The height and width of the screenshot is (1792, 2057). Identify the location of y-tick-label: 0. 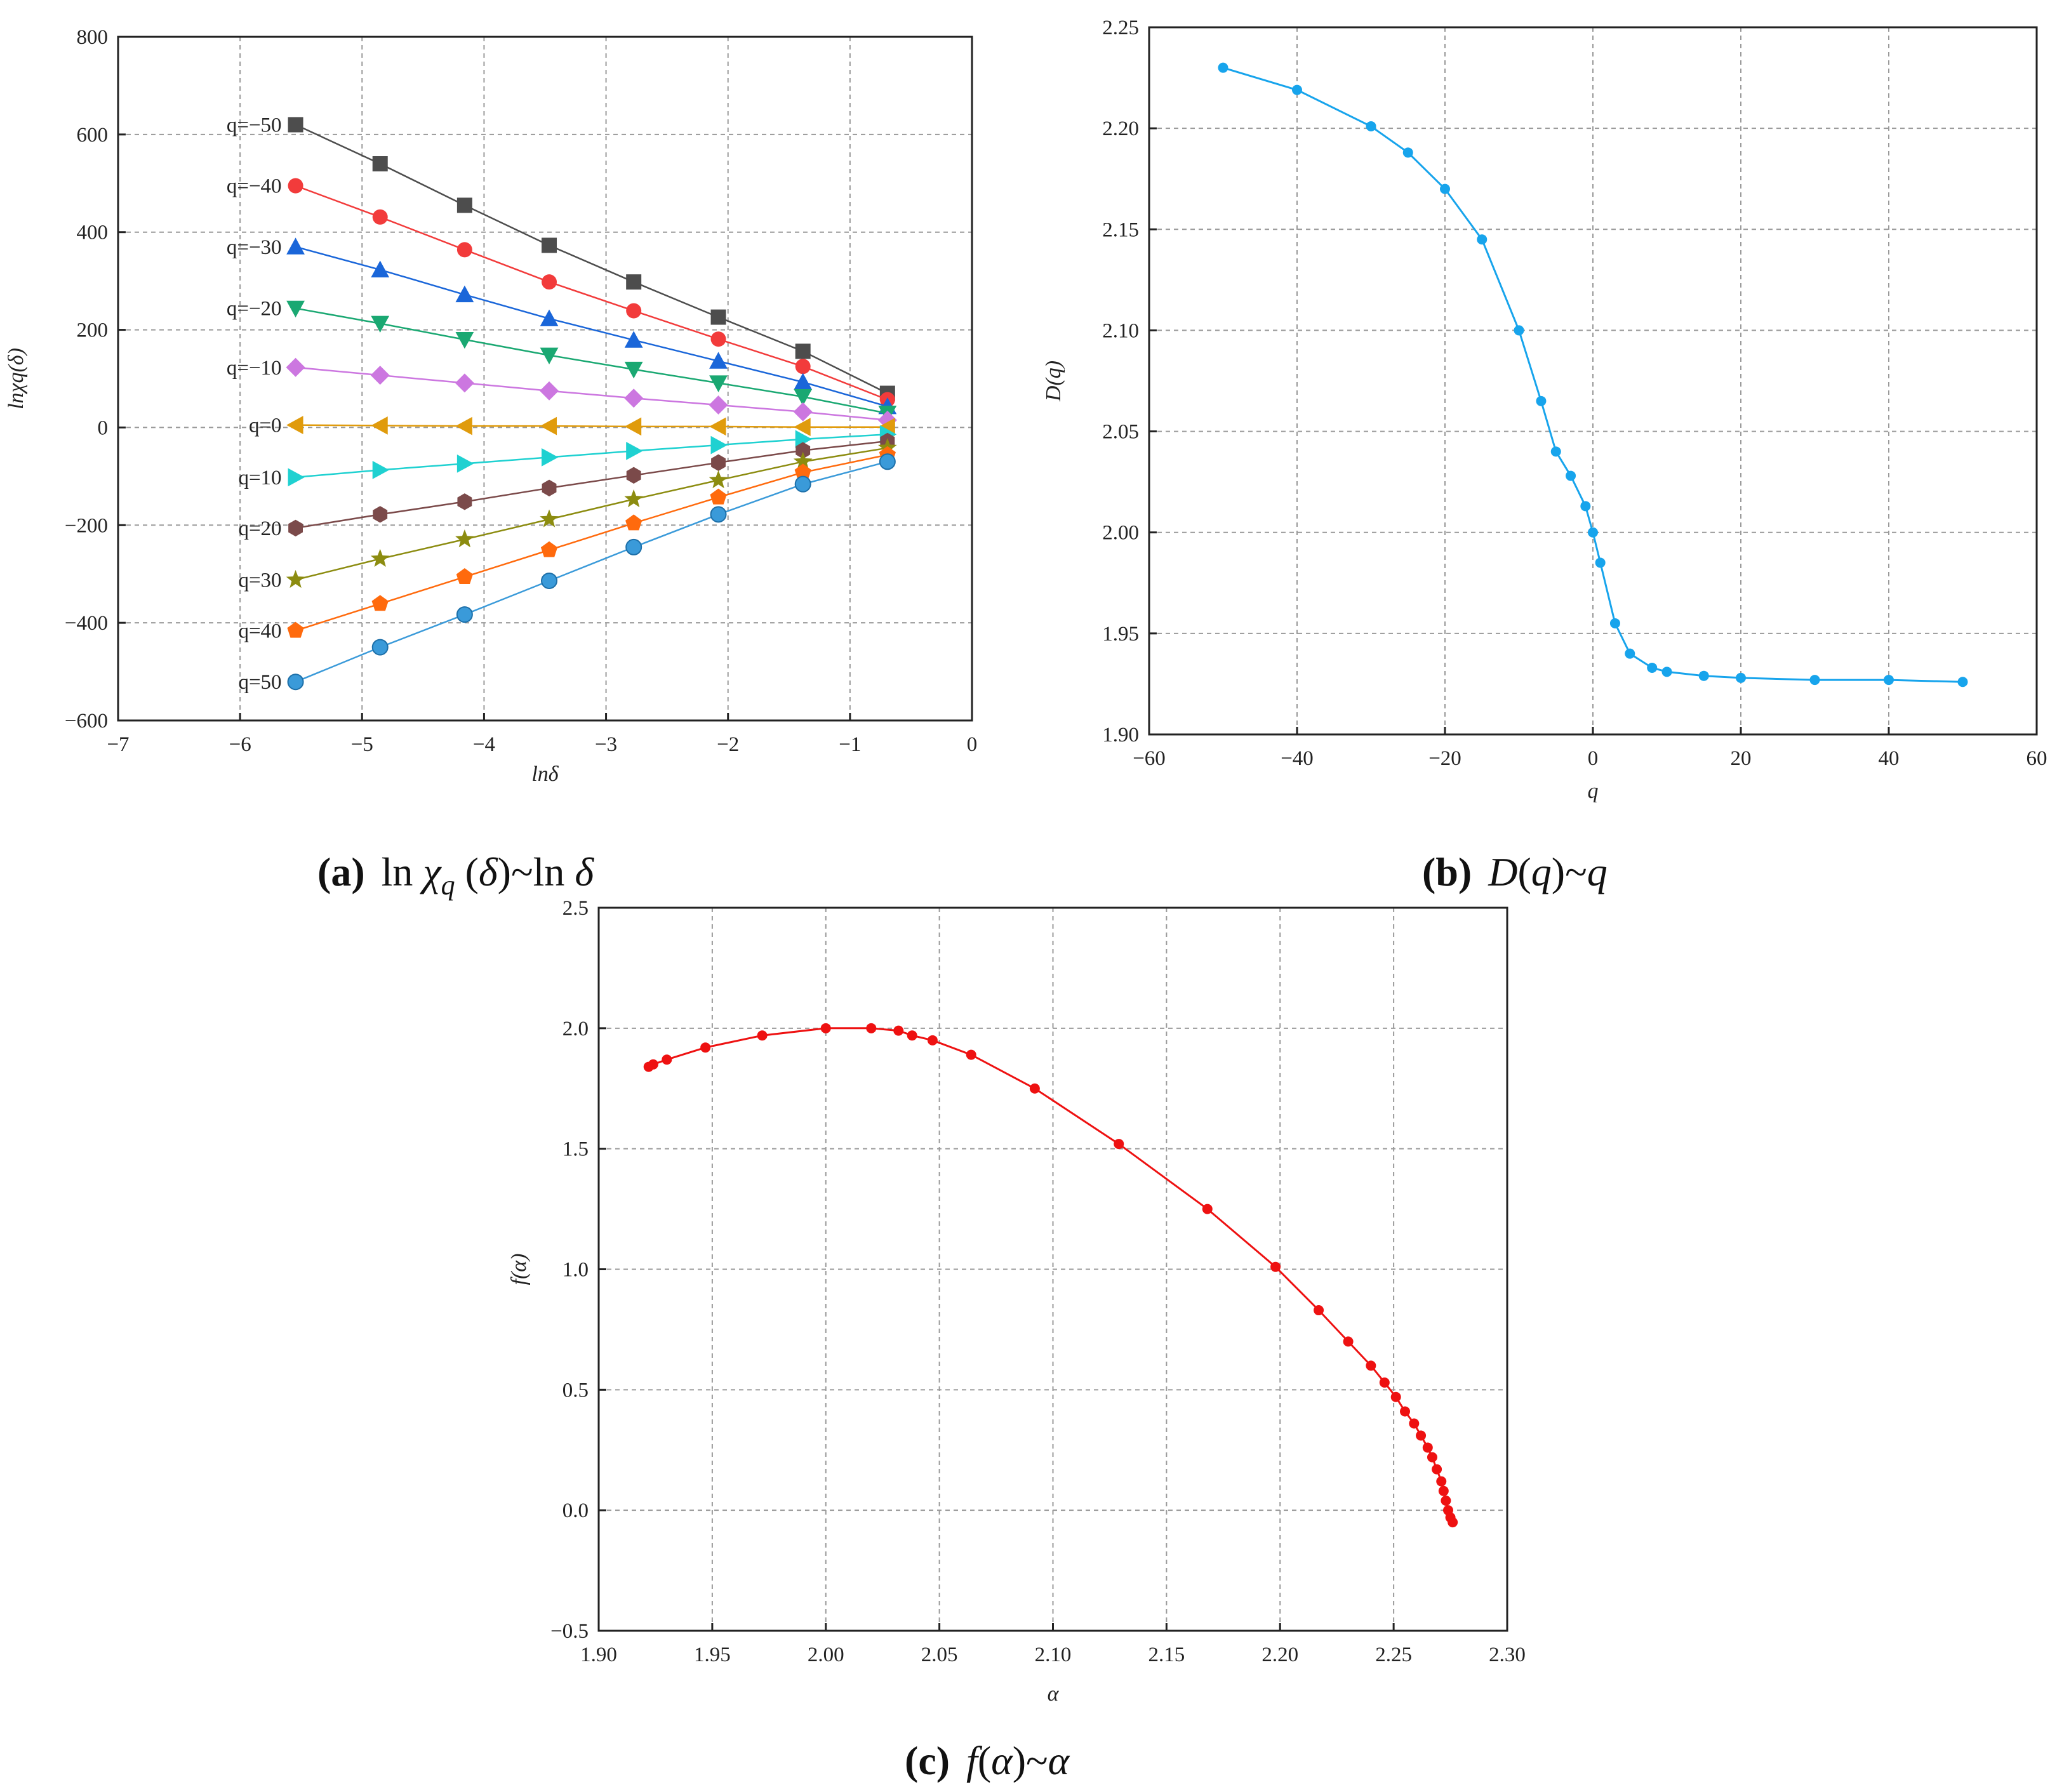
(103, 427).